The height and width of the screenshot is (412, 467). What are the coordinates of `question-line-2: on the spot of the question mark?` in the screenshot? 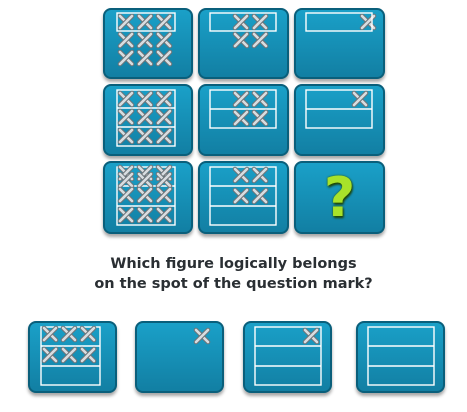 It's located at (233, 284).